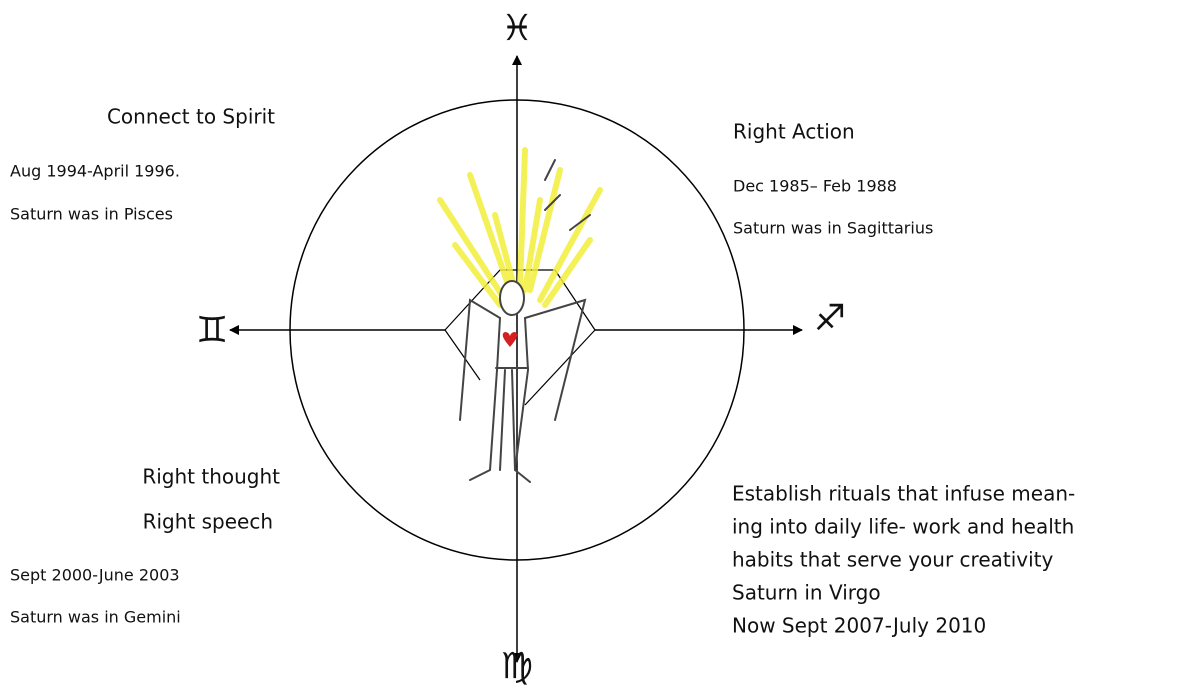 The width and height of the screenshot is (1204, 692). What do you see at coordinates (520, 315) in the screenshot?
I see `figure` at bounding box center [520, 315].